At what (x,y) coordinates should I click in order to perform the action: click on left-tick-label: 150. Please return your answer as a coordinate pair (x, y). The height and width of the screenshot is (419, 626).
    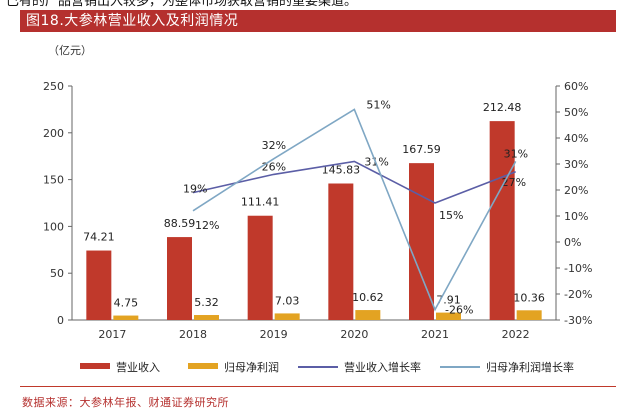
    Looking at the image, I should click on (53, 180).